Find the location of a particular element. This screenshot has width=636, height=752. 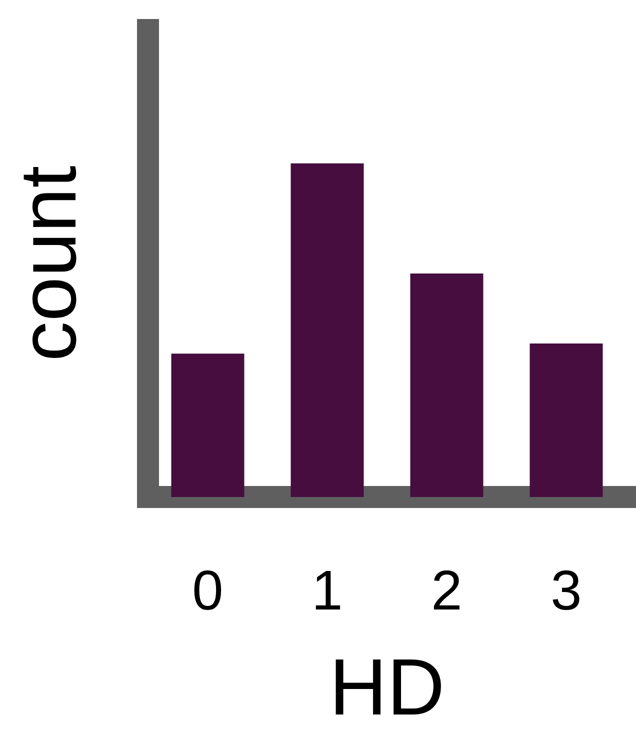

y-axis-title: count is located at coordinates (48, 264).